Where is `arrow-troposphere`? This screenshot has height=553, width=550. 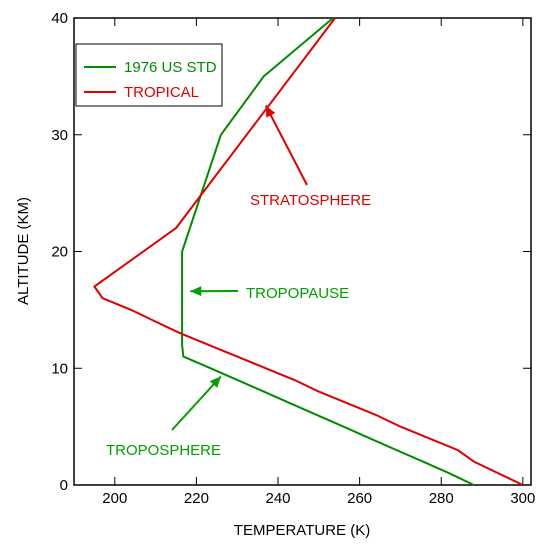
arrow-troposphere is located at coordinates (196, 403).